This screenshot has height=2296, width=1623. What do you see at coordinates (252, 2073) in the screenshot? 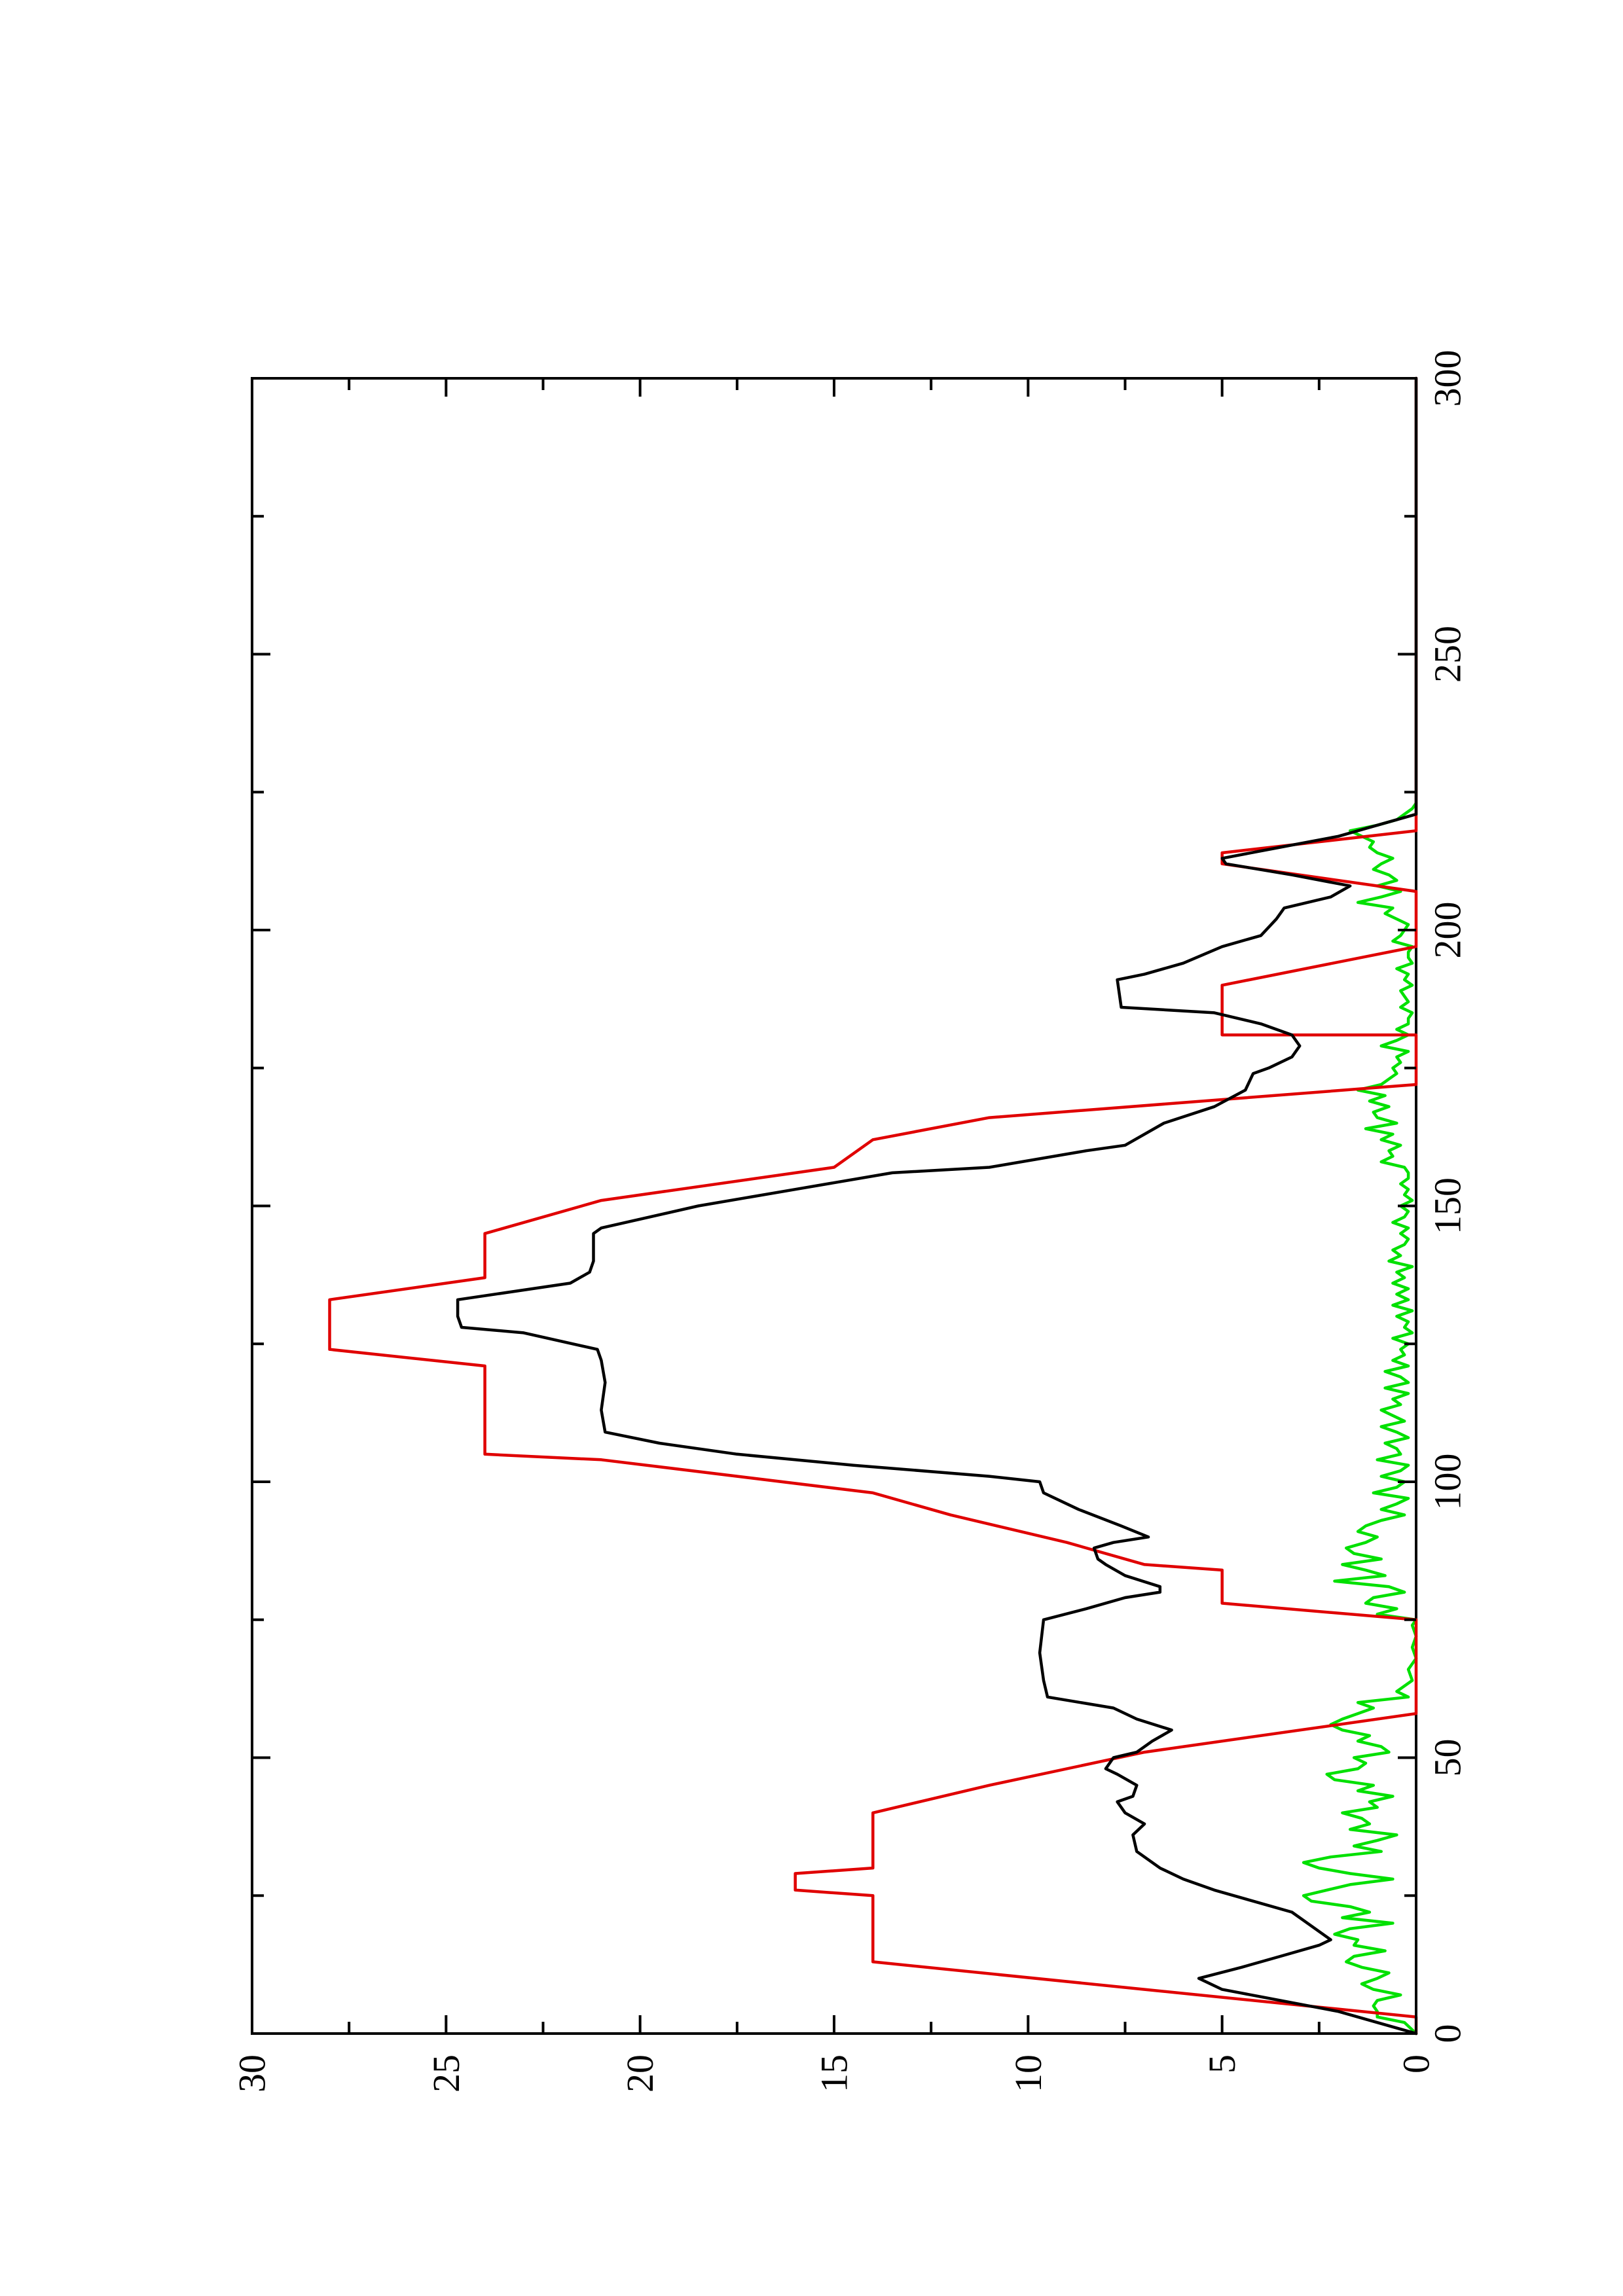
I see `y-tick-label: 30` at bounding box center [252, 2073].